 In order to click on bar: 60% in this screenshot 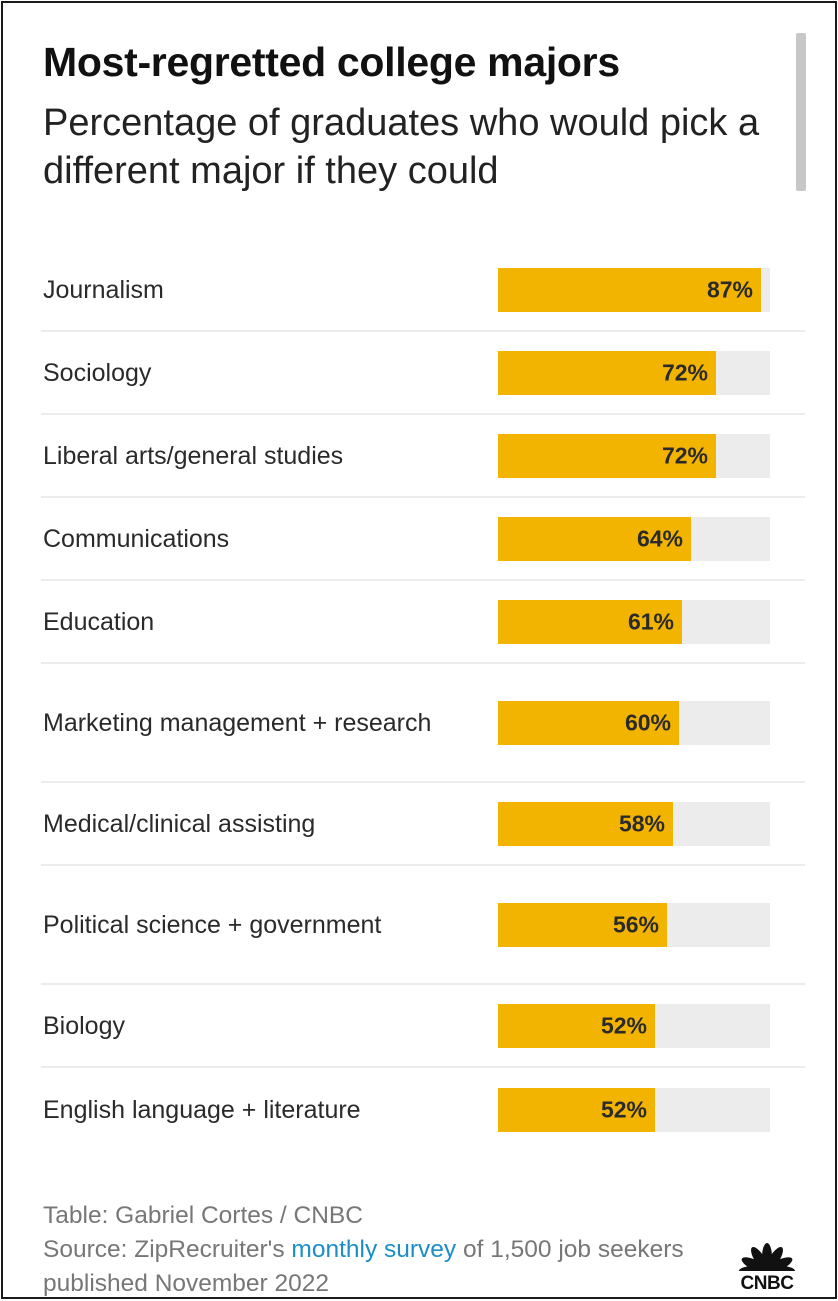, I will do `click(588, 722)`.